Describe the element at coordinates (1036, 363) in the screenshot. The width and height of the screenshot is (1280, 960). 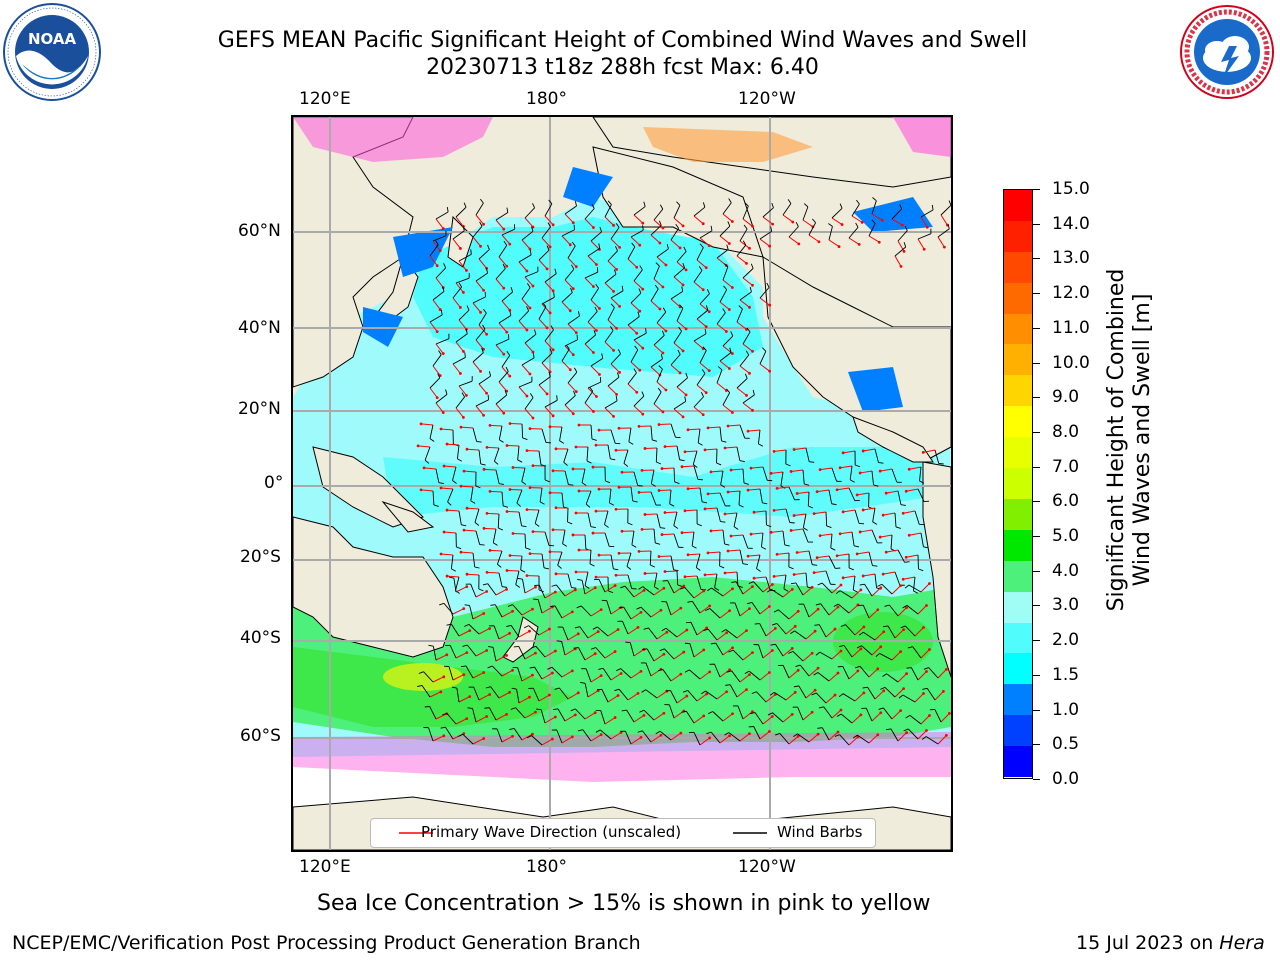
I see `colorbar-tick-mark` at that location.